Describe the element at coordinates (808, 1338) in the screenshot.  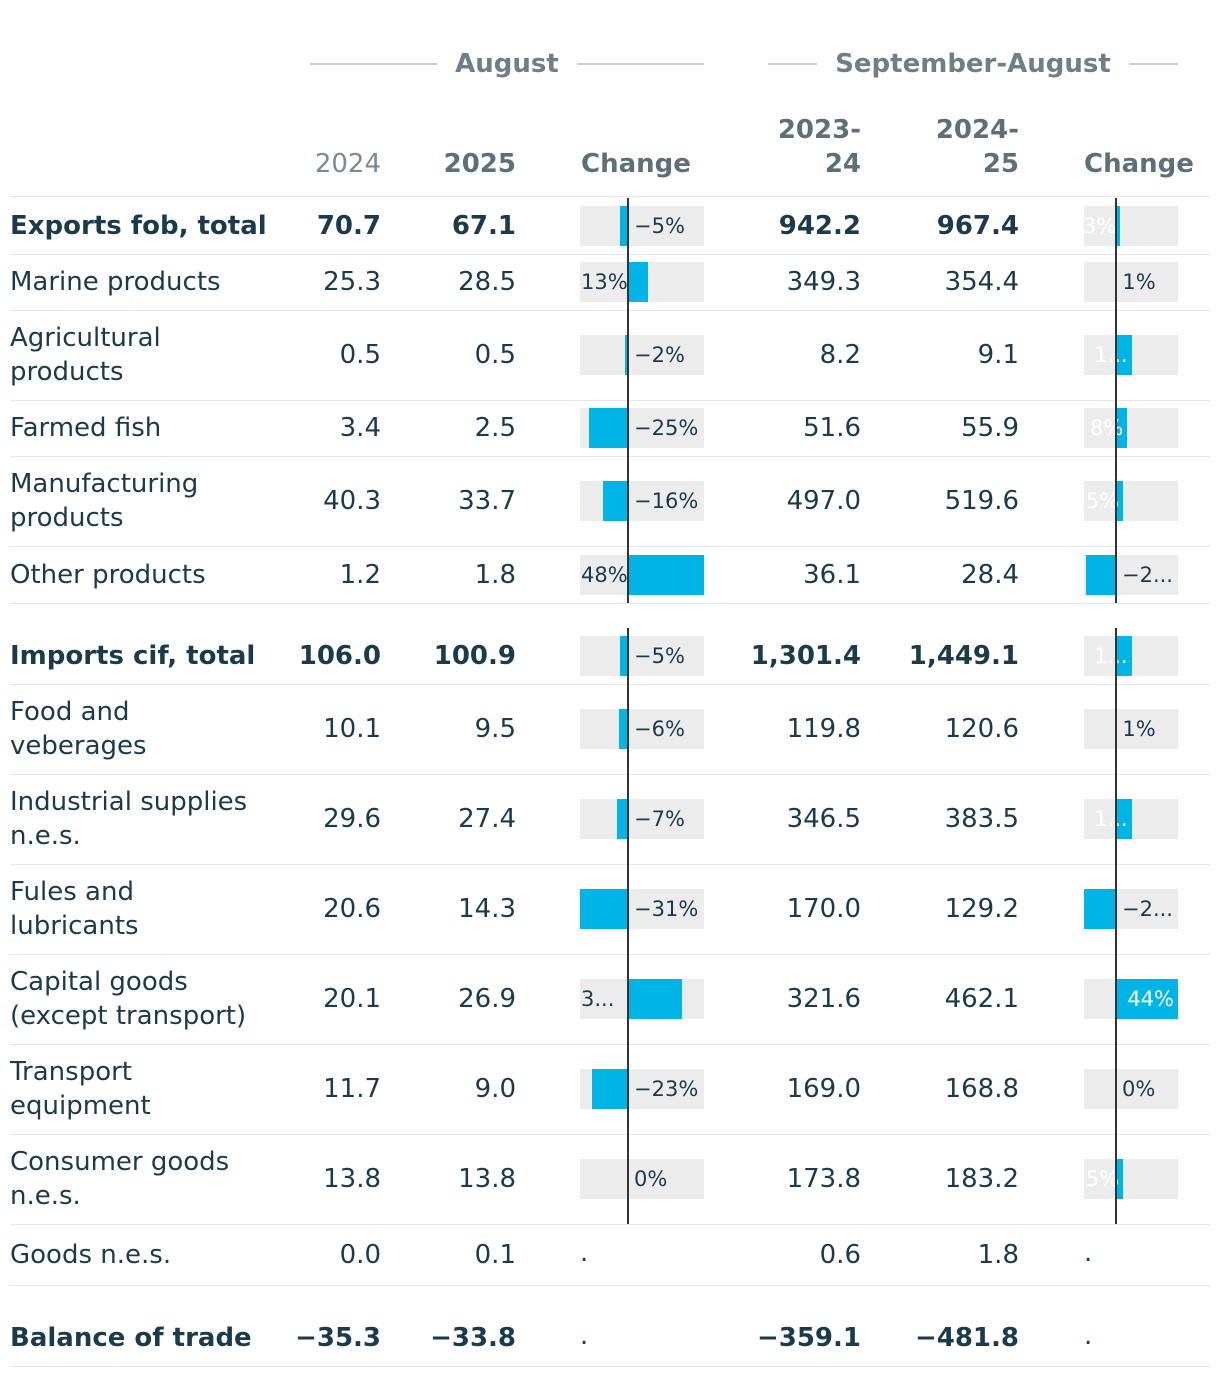
I see `value-2023-24: −359.1` at that location.